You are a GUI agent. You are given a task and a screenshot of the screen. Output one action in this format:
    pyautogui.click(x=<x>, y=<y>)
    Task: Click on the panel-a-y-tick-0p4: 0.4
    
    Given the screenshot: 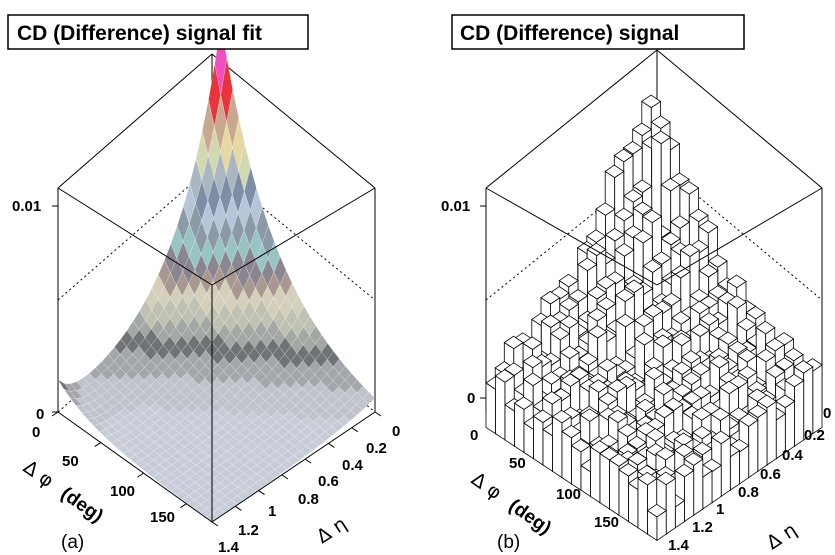 What is the action you would take?
    pyautogui.click(x=353, y=465)
    